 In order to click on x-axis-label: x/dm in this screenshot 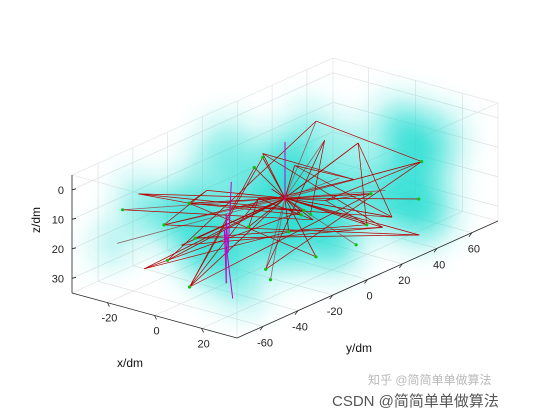, I will do `click(130, 363)`.